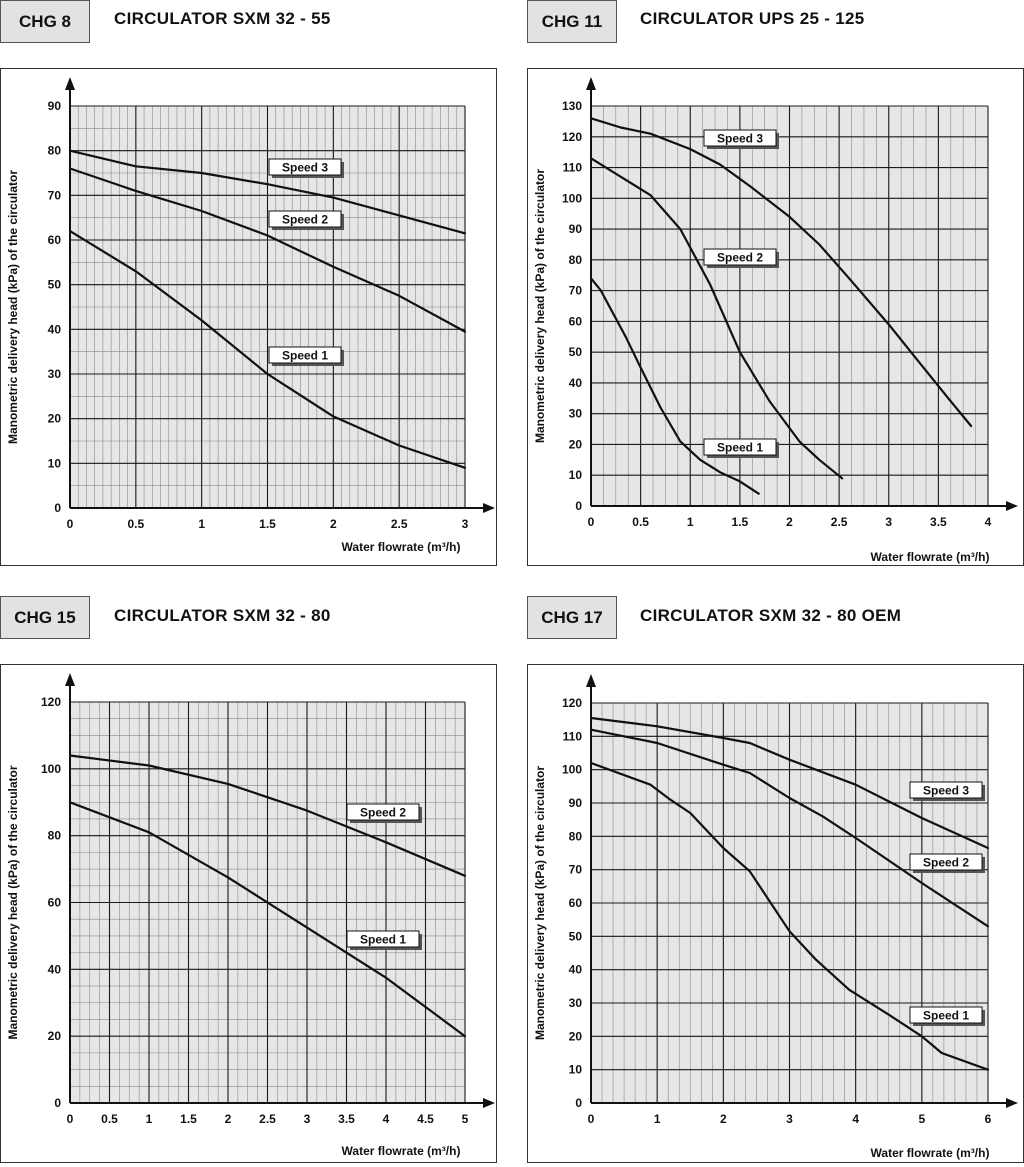 This screenshot has width=1024, height=1167. I want to click on chart-tag-label: CHG 15, so click(45, 617).